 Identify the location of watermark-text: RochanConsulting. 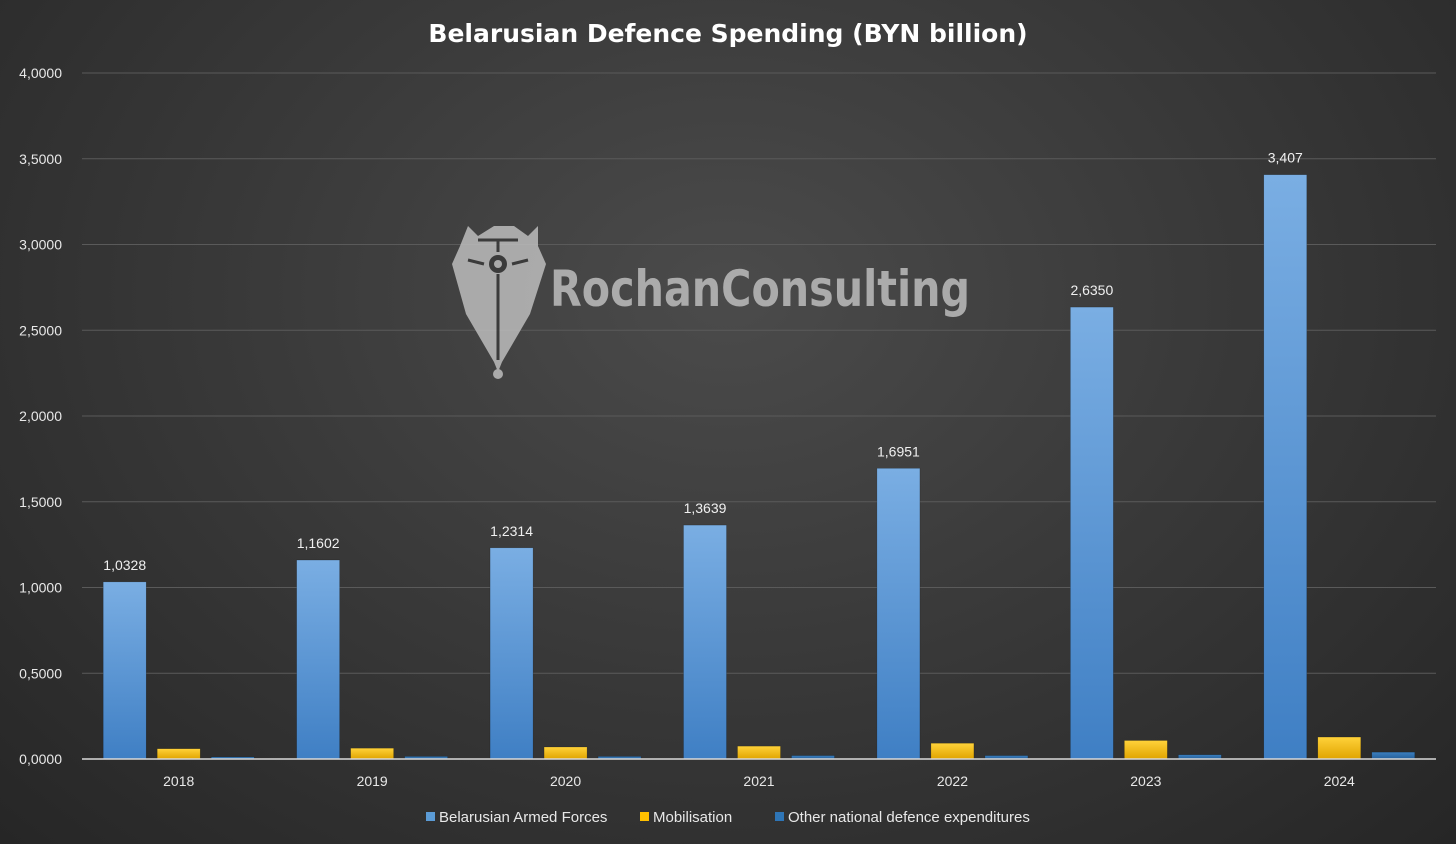
(760, 289).